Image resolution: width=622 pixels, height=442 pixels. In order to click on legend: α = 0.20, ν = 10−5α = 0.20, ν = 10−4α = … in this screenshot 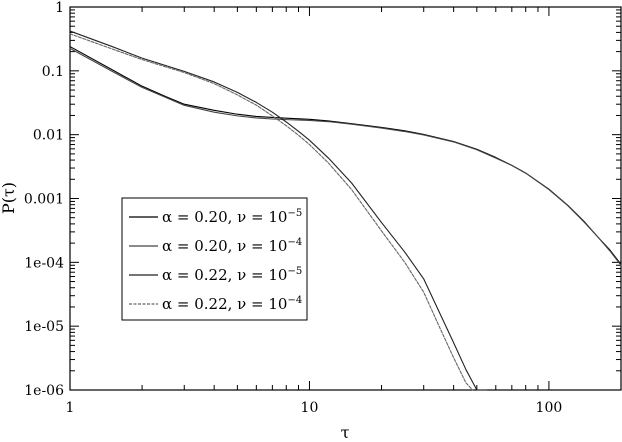, I will do `click(214, 259)`.